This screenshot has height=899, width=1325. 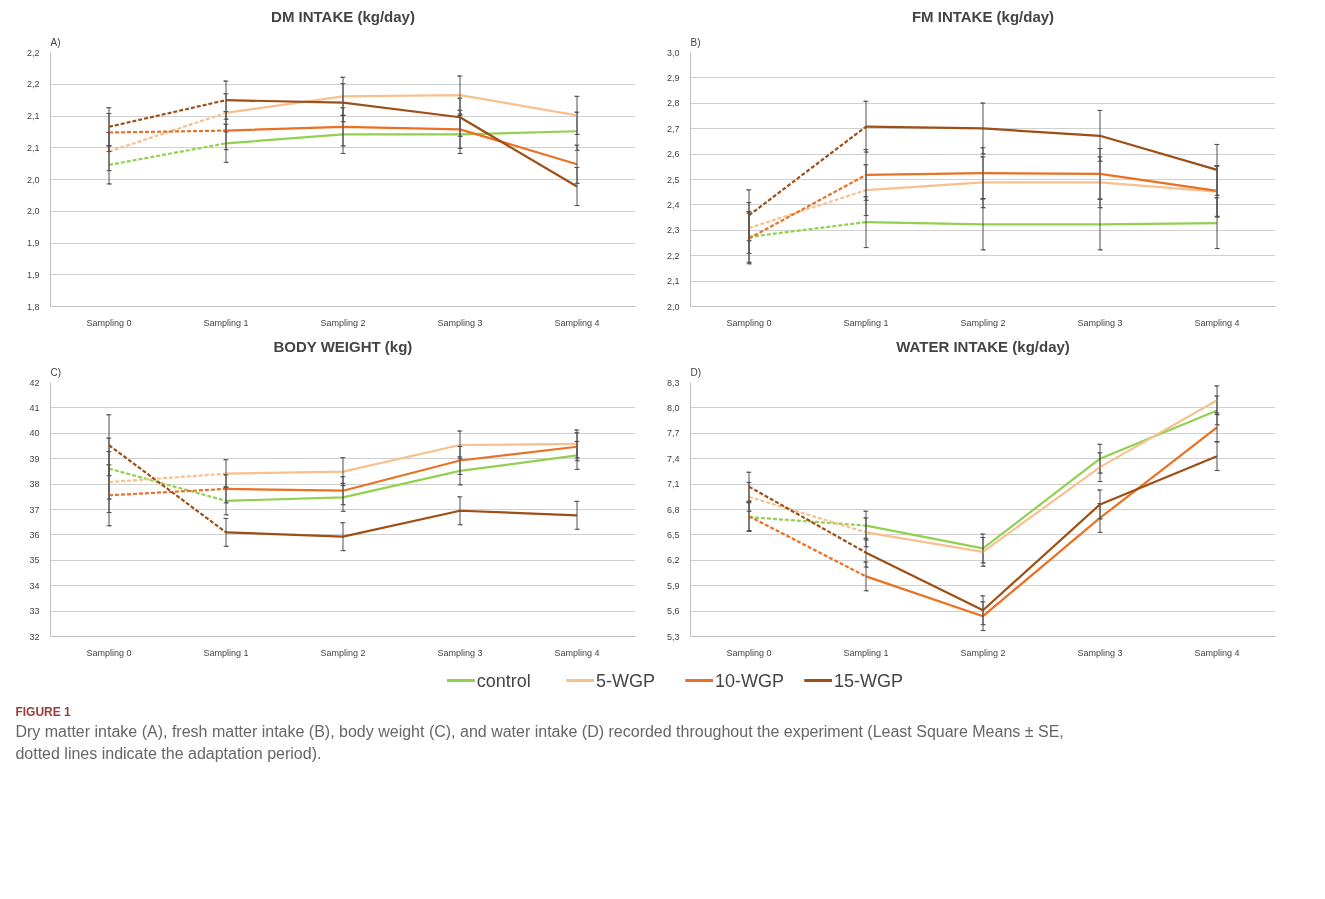 What do you see at coordinates (673, 103) in the screenshot?
I see `y-tick-label: 2,8` at bounding box center [673, 103].